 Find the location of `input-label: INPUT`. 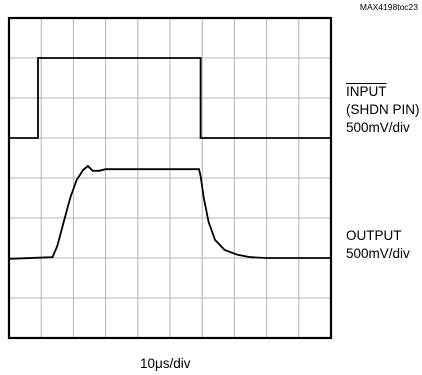

input-label: INPUT is located at coordinates (366, 92).